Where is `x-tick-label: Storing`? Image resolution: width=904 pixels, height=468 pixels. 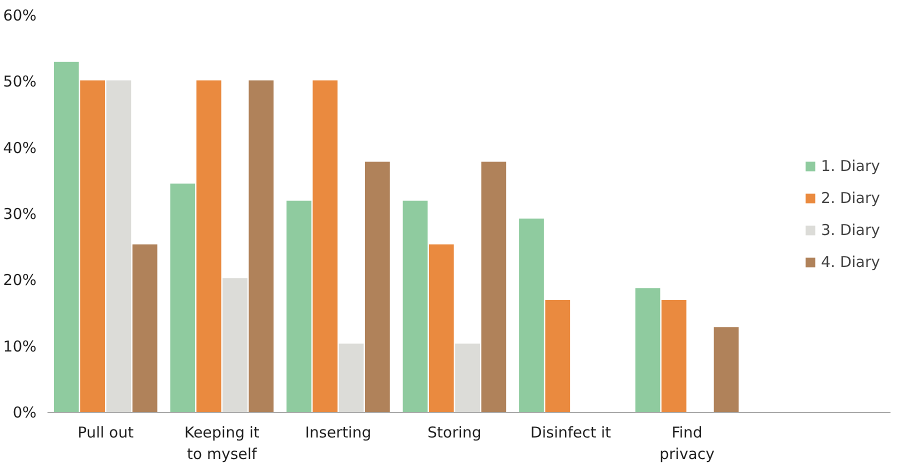 x-tick-label: Storing is located at coordinates (454, 433).